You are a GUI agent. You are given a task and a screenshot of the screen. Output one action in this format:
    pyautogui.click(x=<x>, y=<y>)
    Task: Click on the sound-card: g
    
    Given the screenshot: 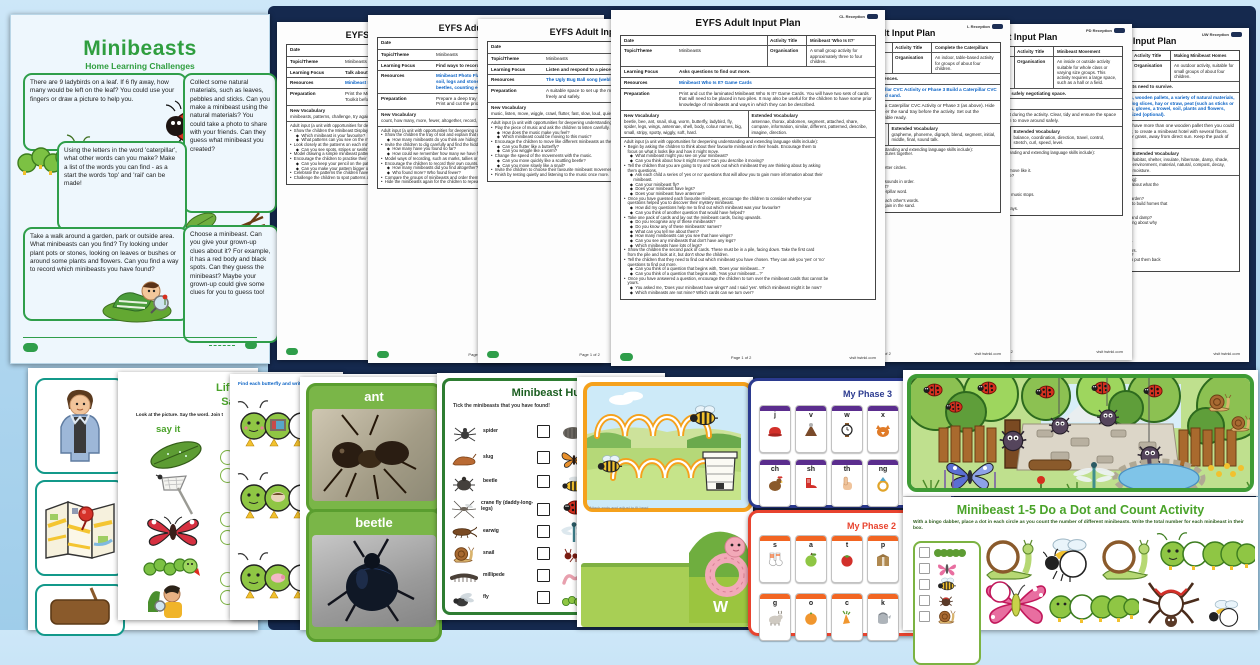 What is the action you would take?
    pyautogui.click(x=775, y=617)
    